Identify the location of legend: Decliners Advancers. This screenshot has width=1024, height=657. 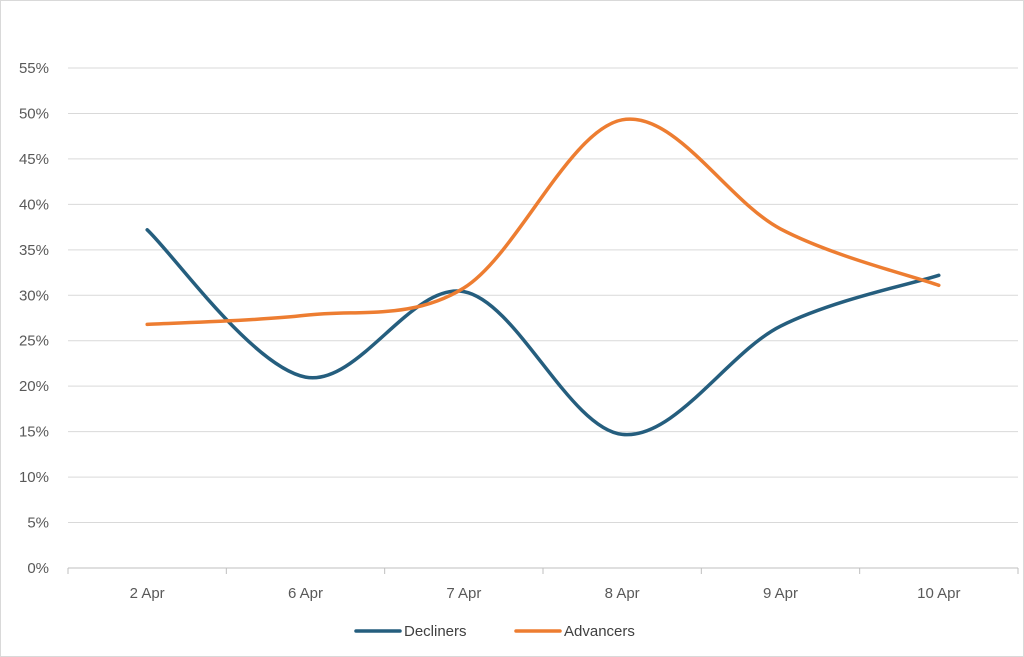
(494, 631).